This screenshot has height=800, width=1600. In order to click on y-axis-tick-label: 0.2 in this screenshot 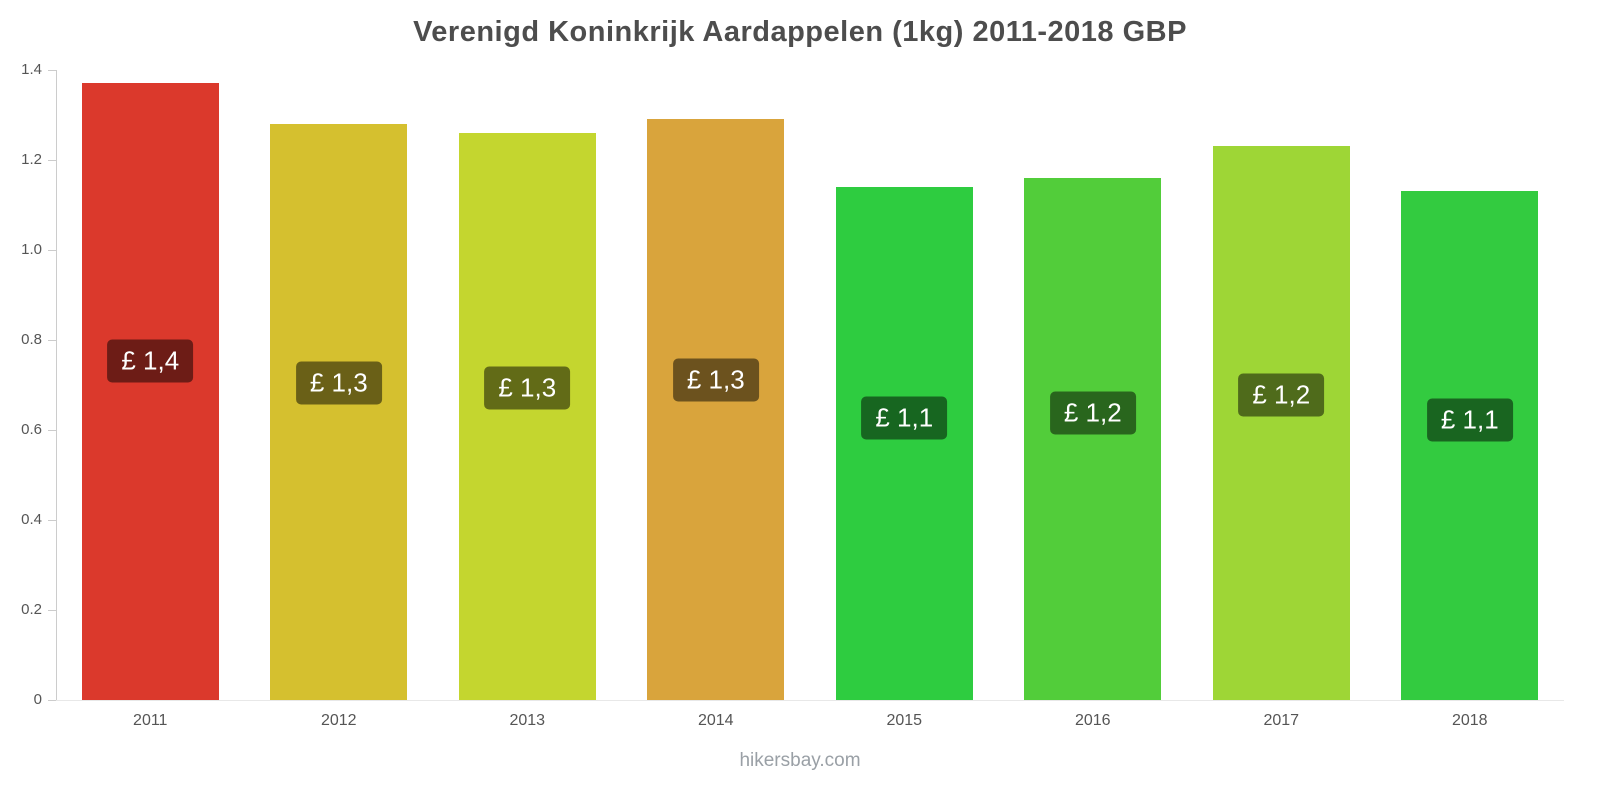, I will do `click(31, 609)`.